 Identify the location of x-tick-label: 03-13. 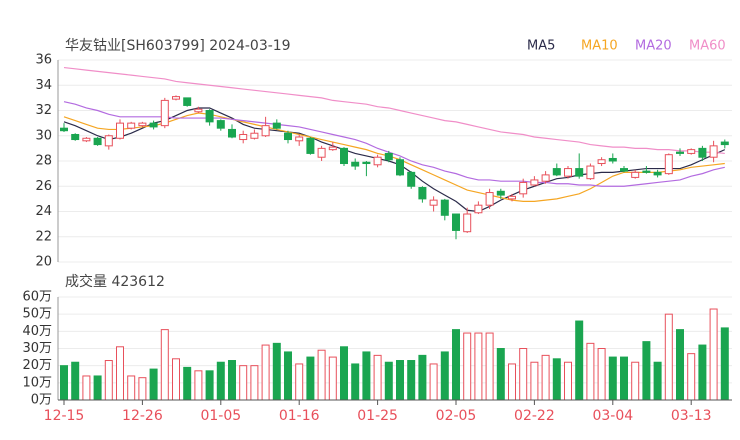
(691, 416).